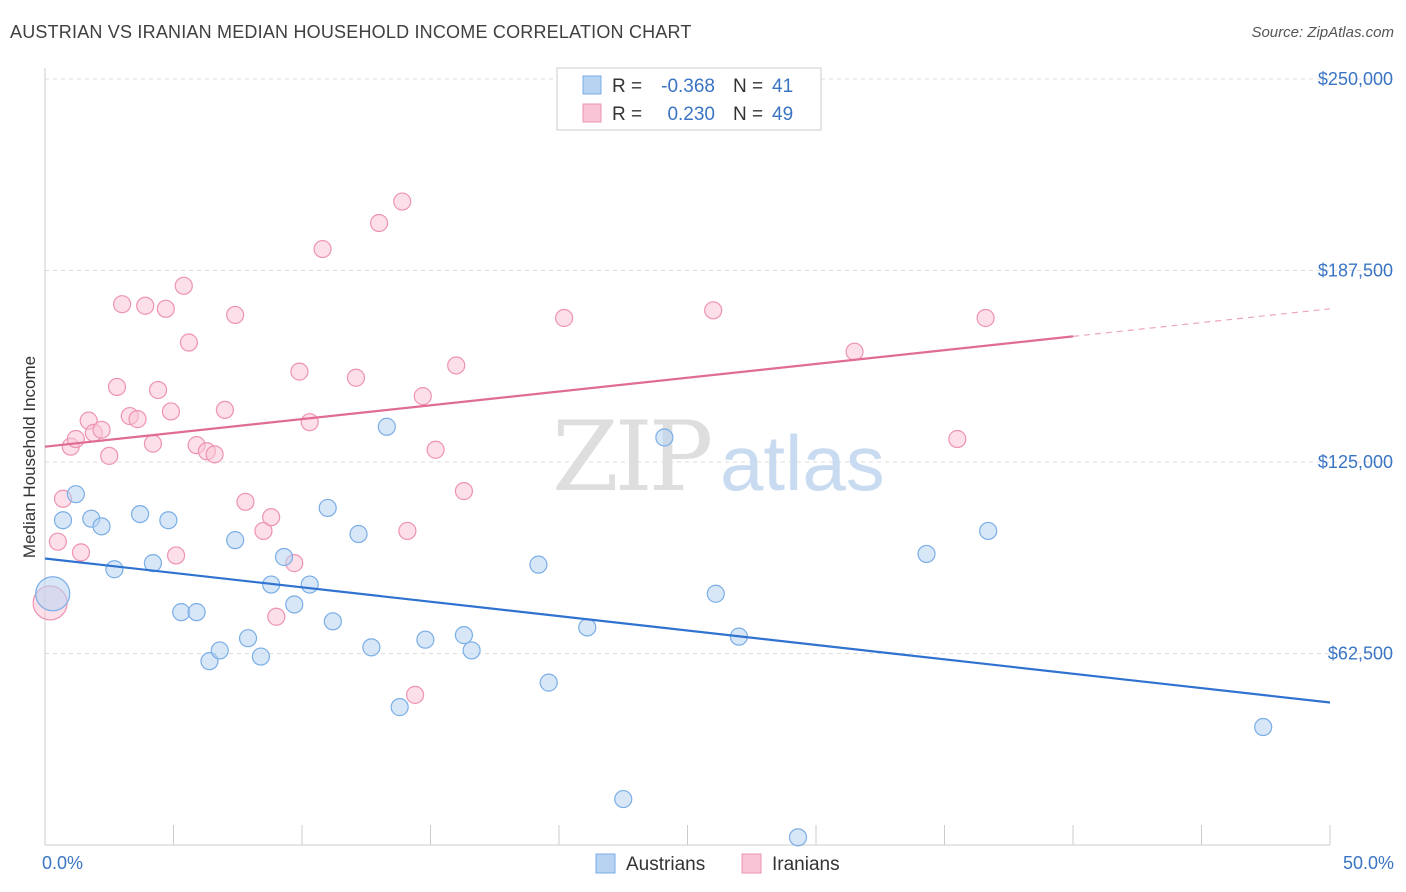 Image resolution: width=1406 pixels, height=892 pixels. Describe the element at coordinates (62, 863) in the screenshot. I see `x-axis-min-label: 0.0%` at that location.